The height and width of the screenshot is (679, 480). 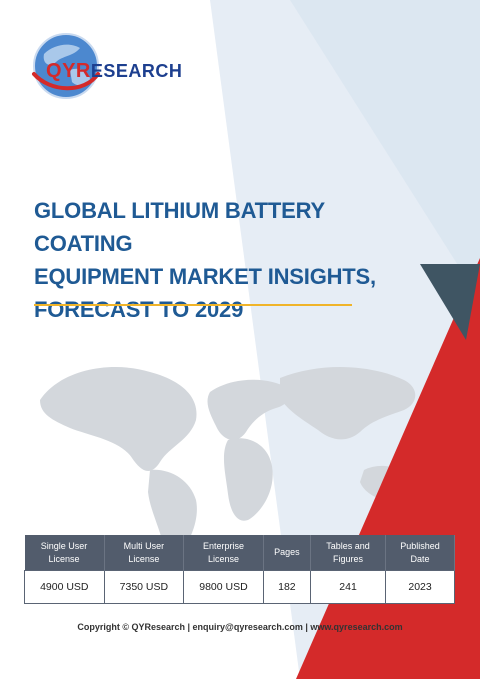 What do you see at coordinates (348, 553) in the screenshot?
I see `header-tables-figures: Tables and Figures` at bounding box center [348, 553].